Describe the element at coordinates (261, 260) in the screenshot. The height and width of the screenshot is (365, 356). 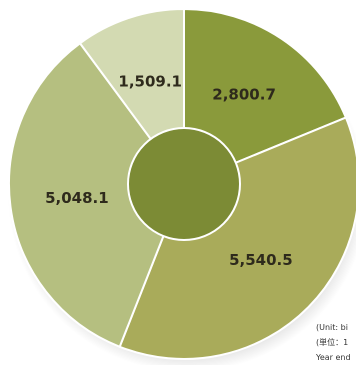
I see `slice-value-label: 5,540.5` at that location.